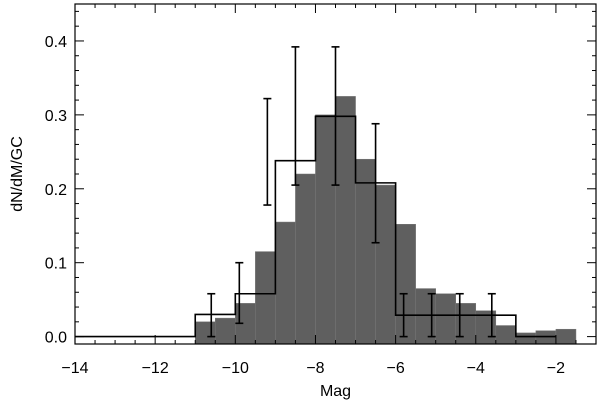 This screenshot has height=403, width=600. I want to click on y-tick-label: 0.1, so click(56, 264).